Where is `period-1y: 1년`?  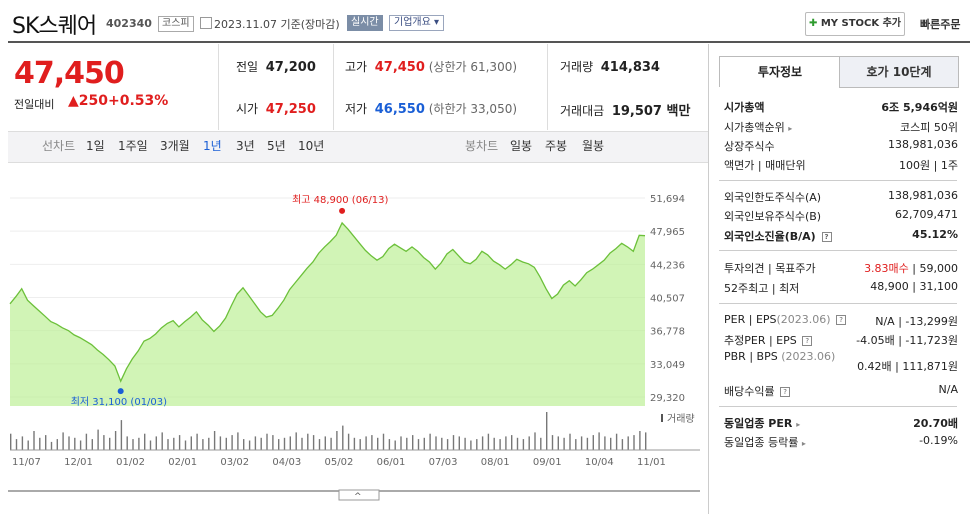
period-1y: 1년 is located at coordinates (212, 146).